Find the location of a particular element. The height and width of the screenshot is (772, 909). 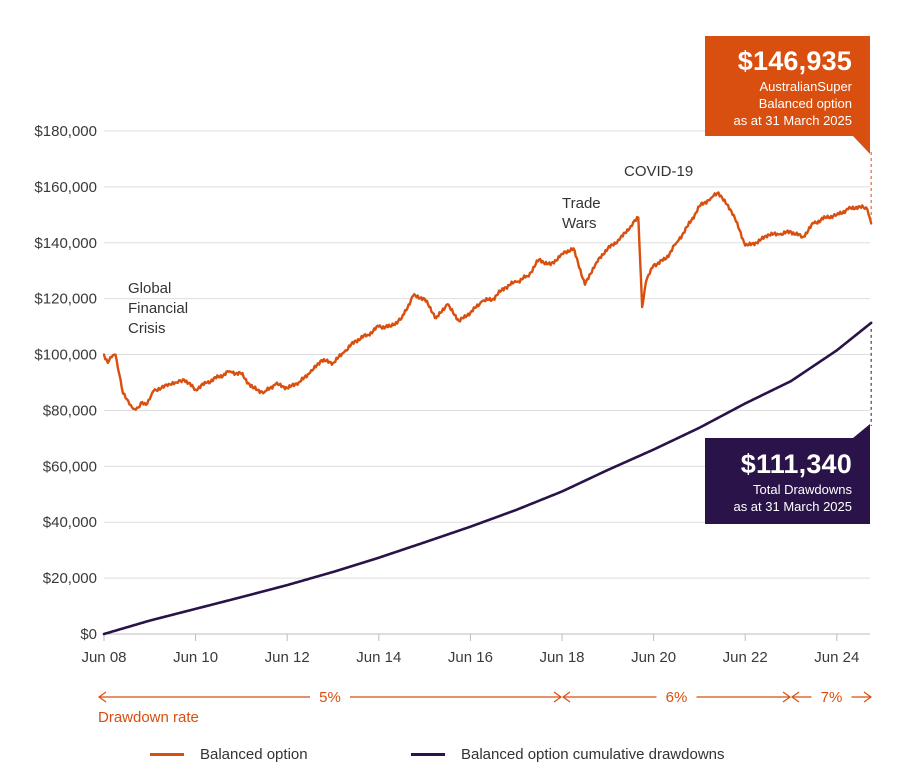

drawdown-rate-label: Drawdown rate is located at coordinates (148, 717).